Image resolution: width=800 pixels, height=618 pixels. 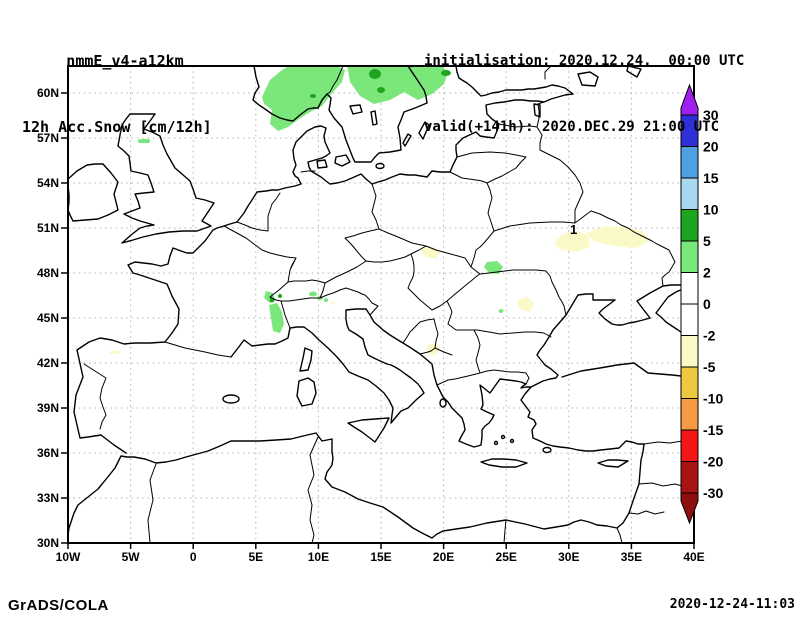 I want to click on y-axis-label: 51N, so click(x=48, y=228).